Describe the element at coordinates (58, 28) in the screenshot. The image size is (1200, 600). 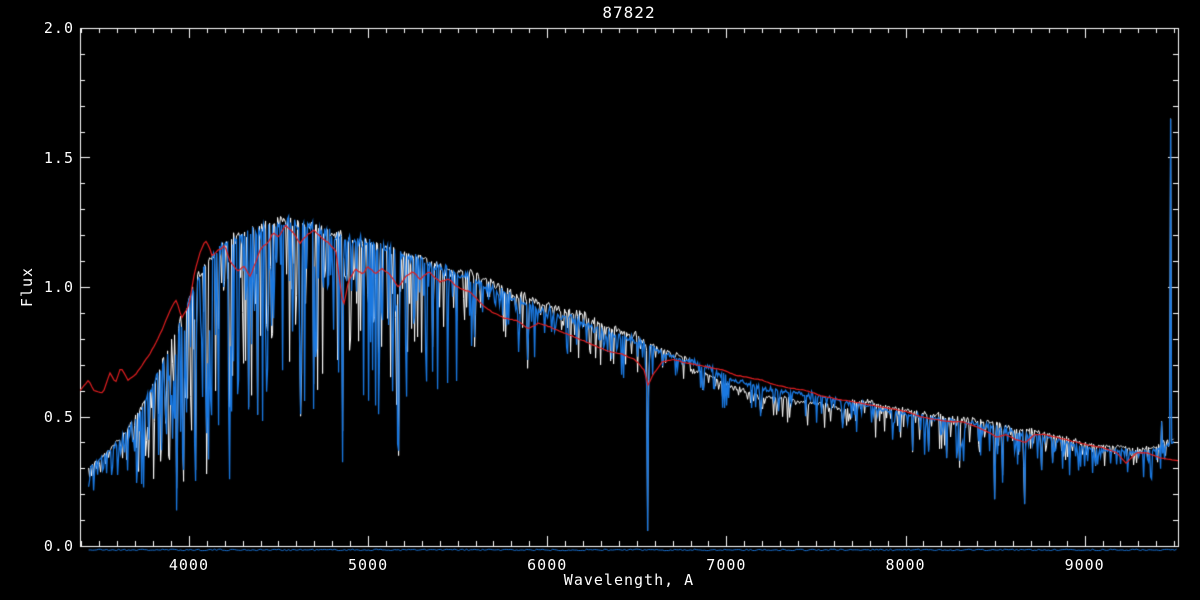
I see `y-tick-label: 2.0` at that location.